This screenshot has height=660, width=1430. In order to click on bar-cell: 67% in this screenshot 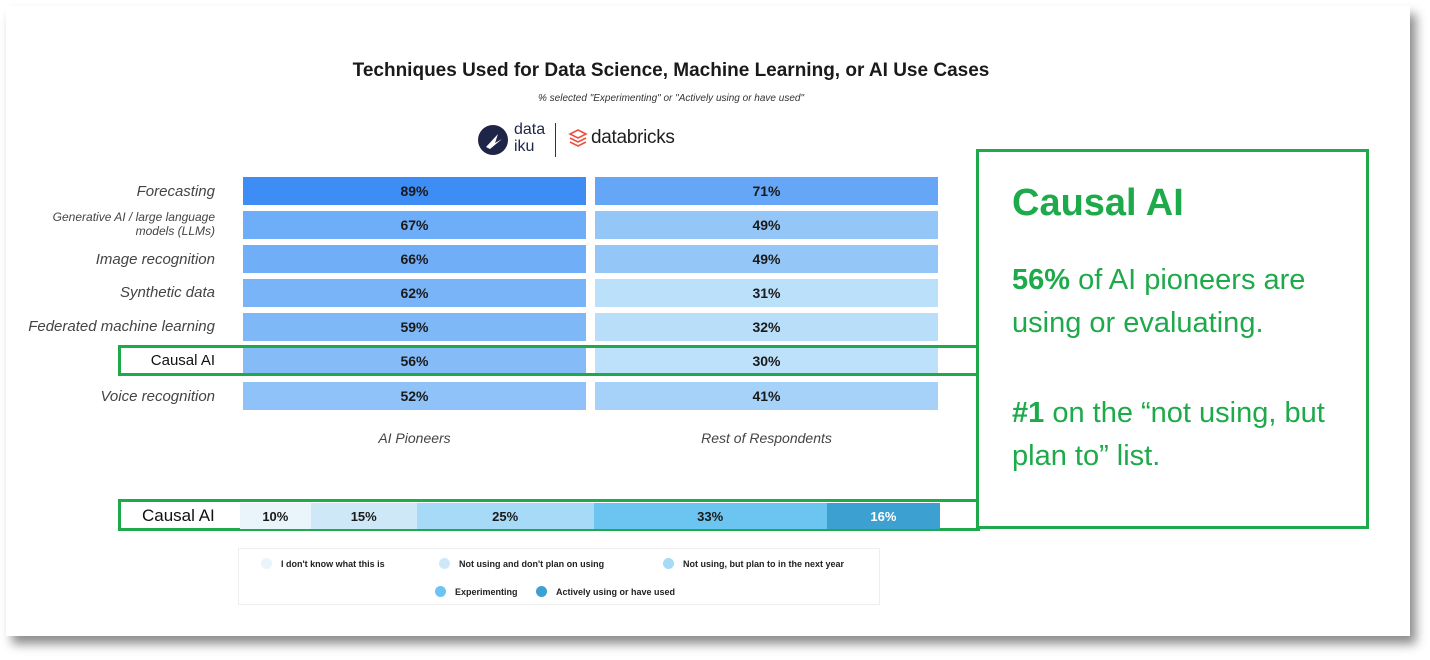, I will do `click(414, 225)`.